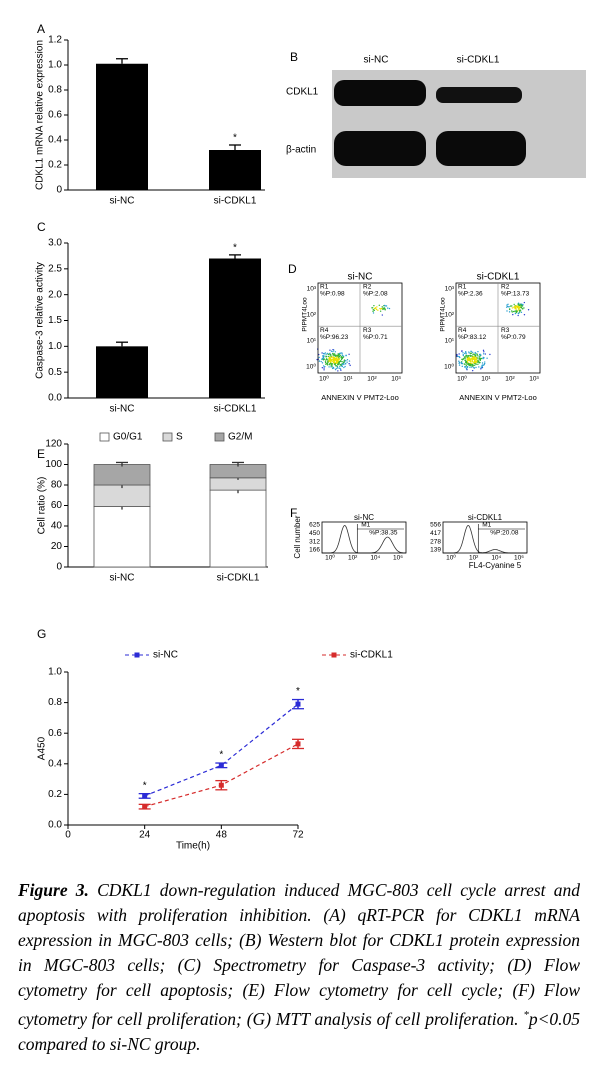  Describe the element at coordinates (55, 165) in the screenshot. I see `y-tick-label: 0.2` at that location.